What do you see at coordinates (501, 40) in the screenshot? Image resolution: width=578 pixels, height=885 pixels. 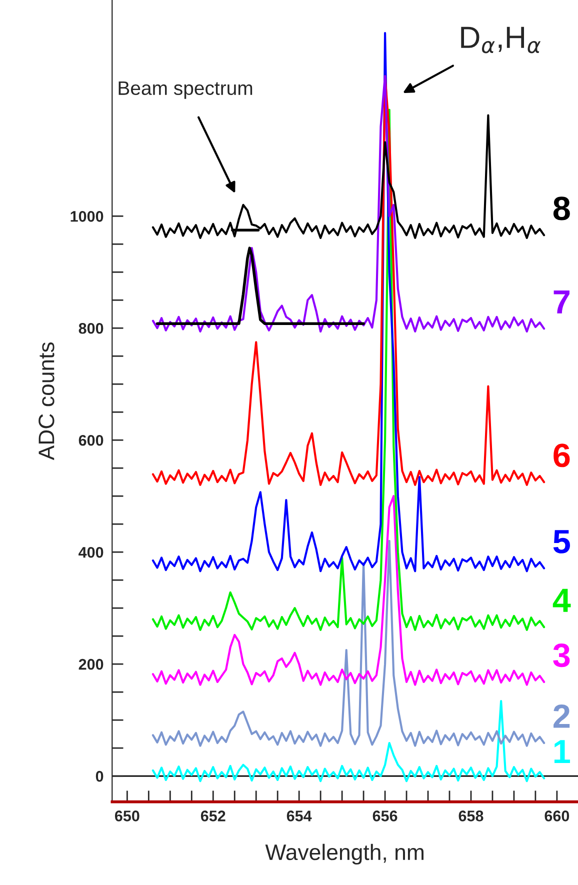 I see `annotation: D$_{α}$,H$_{α}$` at bounding box center [501, 40].